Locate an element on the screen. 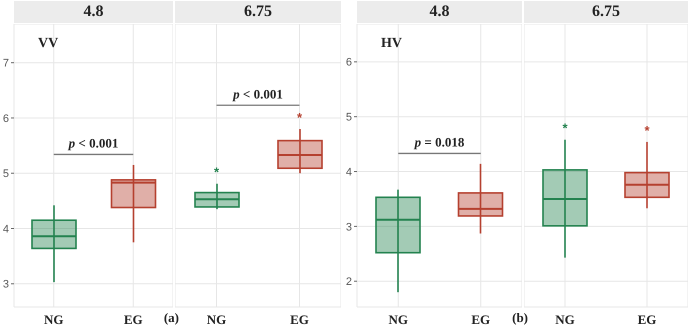  y-tick-label: 2 is located at coordinates (349, 282).